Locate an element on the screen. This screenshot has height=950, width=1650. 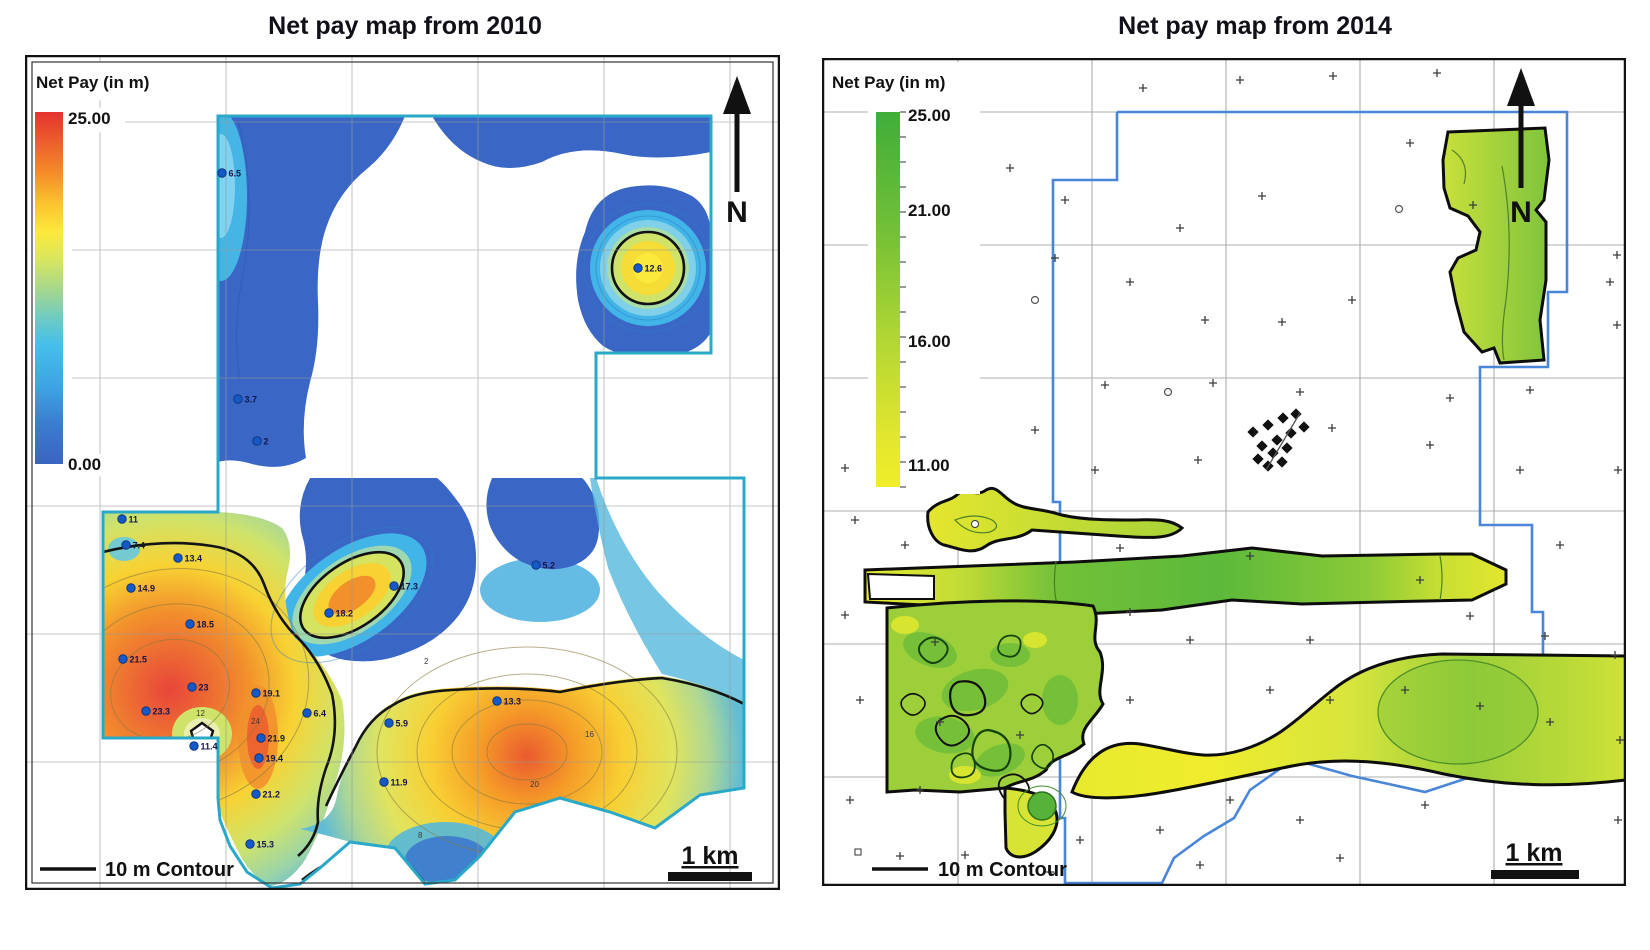
scale-bar-2014: 1 km is located at coordinates (1535, 859).